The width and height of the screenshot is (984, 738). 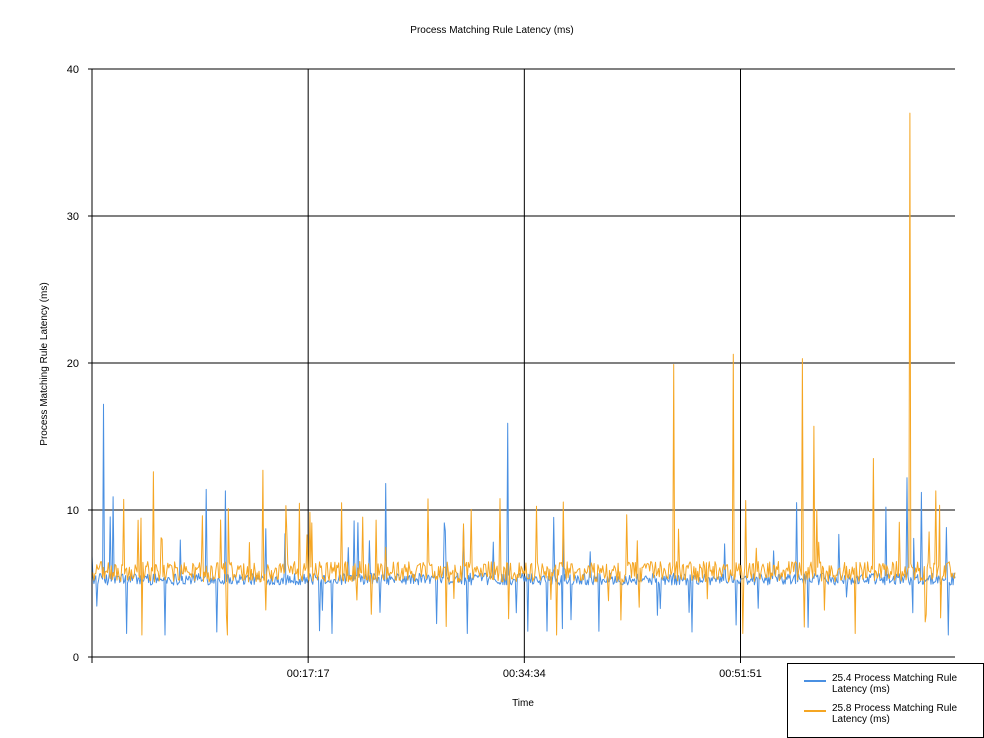 What do you see at coordinates (73, 70) in the screenshot?
I see `y-tick-label: 40` at bounding box center [73, 70].